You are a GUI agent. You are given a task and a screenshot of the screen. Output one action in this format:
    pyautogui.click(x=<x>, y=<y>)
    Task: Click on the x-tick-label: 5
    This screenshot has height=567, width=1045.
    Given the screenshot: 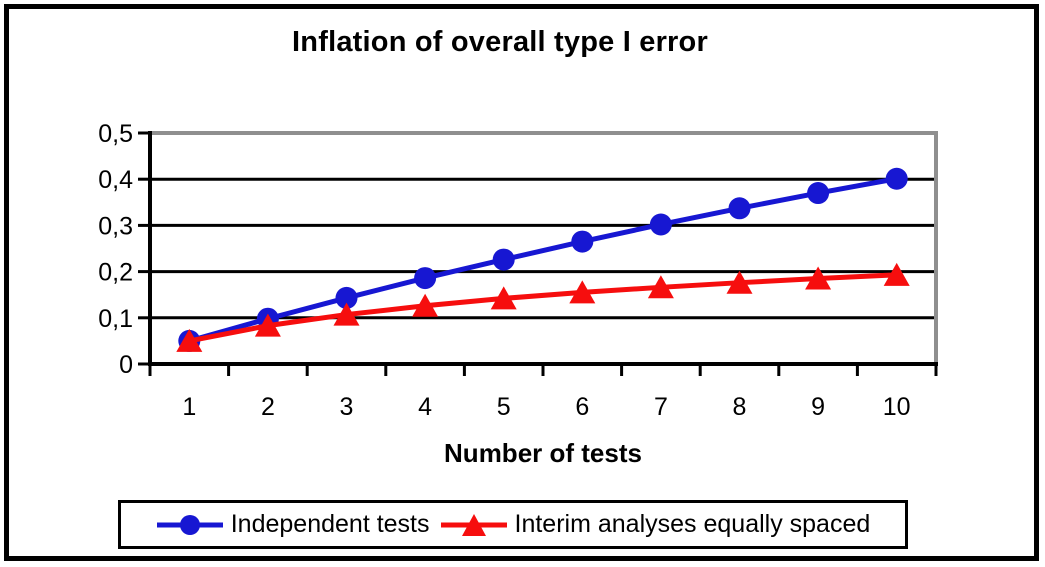 What is the action you would take?
    pyautogui.click(x=504, y=407)
    